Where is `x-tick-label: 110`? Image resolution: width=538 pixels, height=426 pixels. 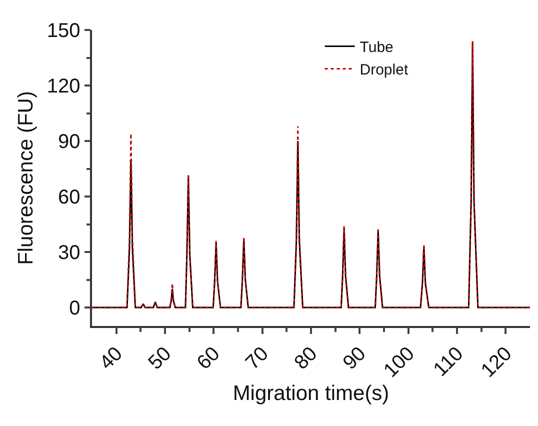 x-tick-label: 110 is located at coordinates (449, 361).